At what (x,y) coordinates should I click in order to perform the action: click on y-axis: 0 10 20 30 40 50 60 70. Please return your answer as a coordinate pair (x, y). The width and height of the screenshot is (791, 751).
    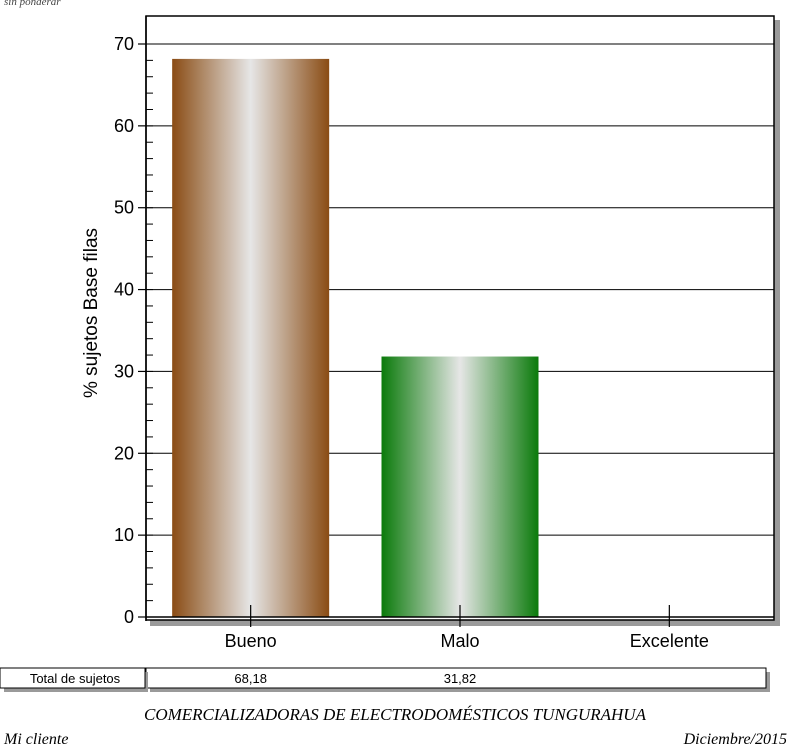
    Looking at the image, I should click on (133, 321).